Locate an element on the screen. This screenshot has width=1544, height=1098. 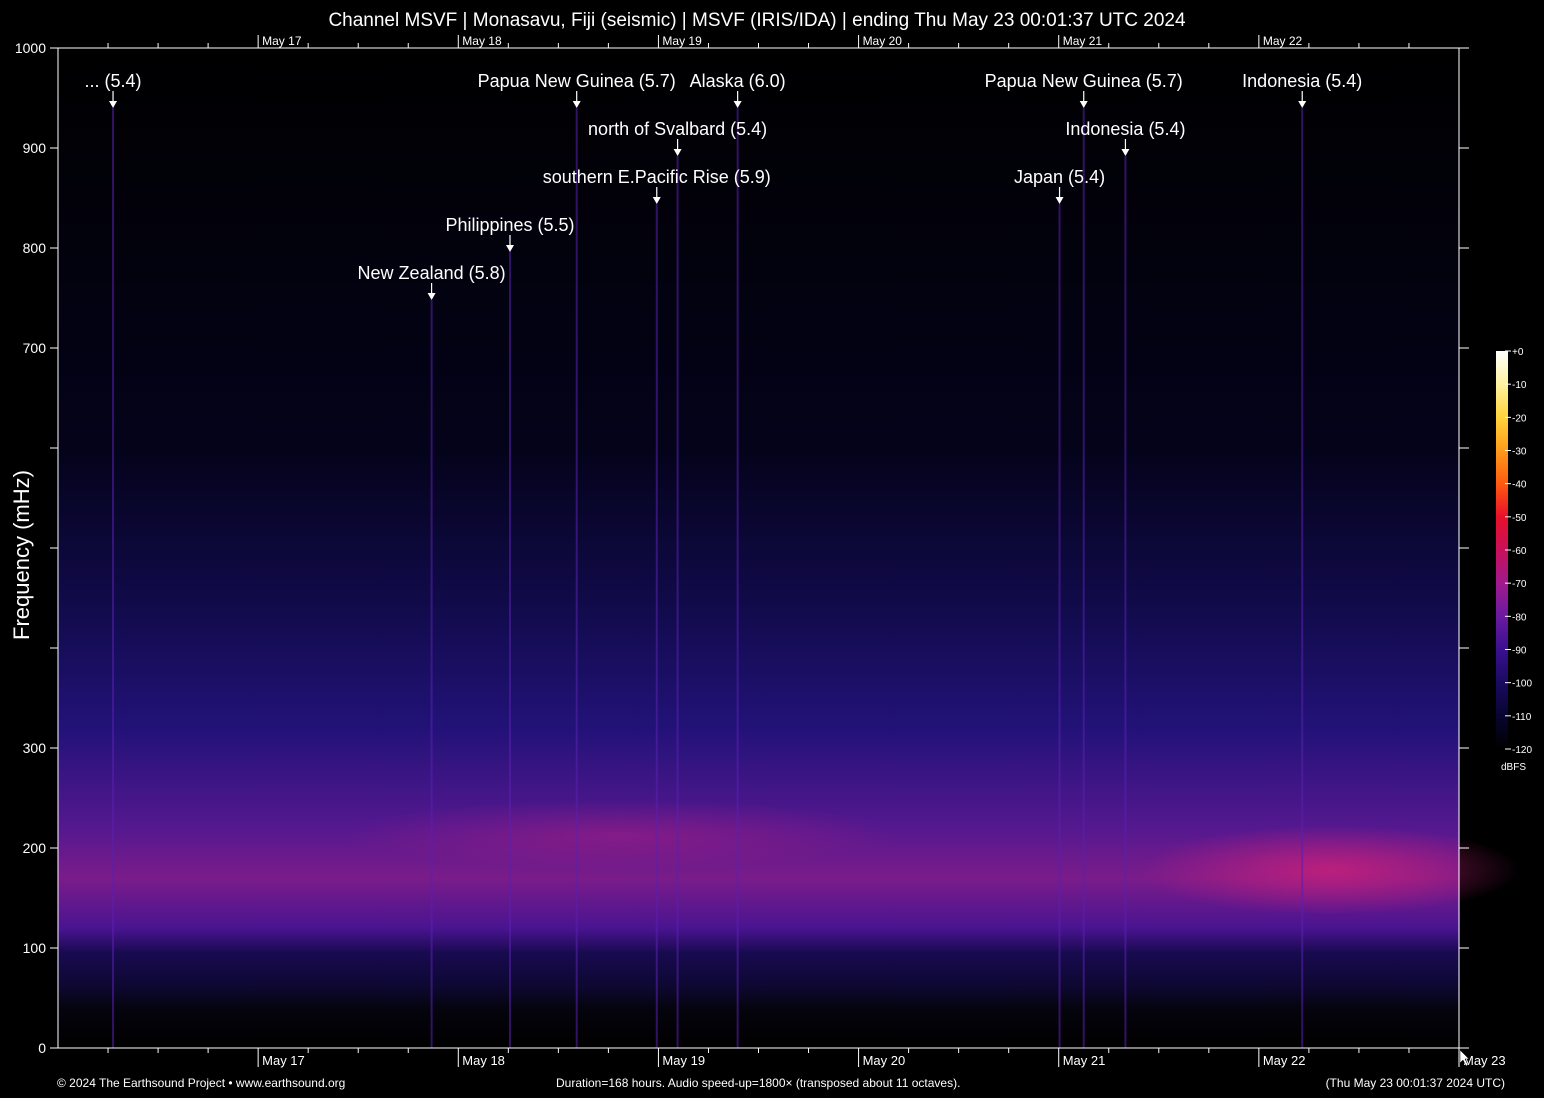
colorbar-tick-label: -10 is located at coordinates (1519, 385).